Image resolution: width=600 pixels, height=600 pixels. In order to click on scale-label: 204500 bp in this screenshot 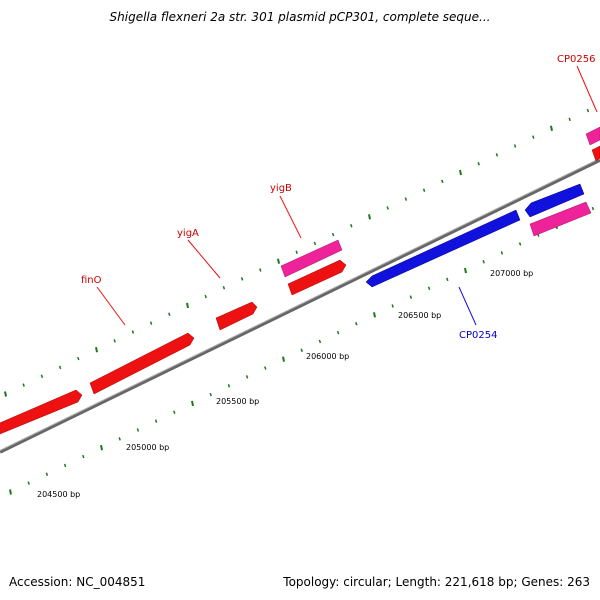, I will do `click(58, 494)`.